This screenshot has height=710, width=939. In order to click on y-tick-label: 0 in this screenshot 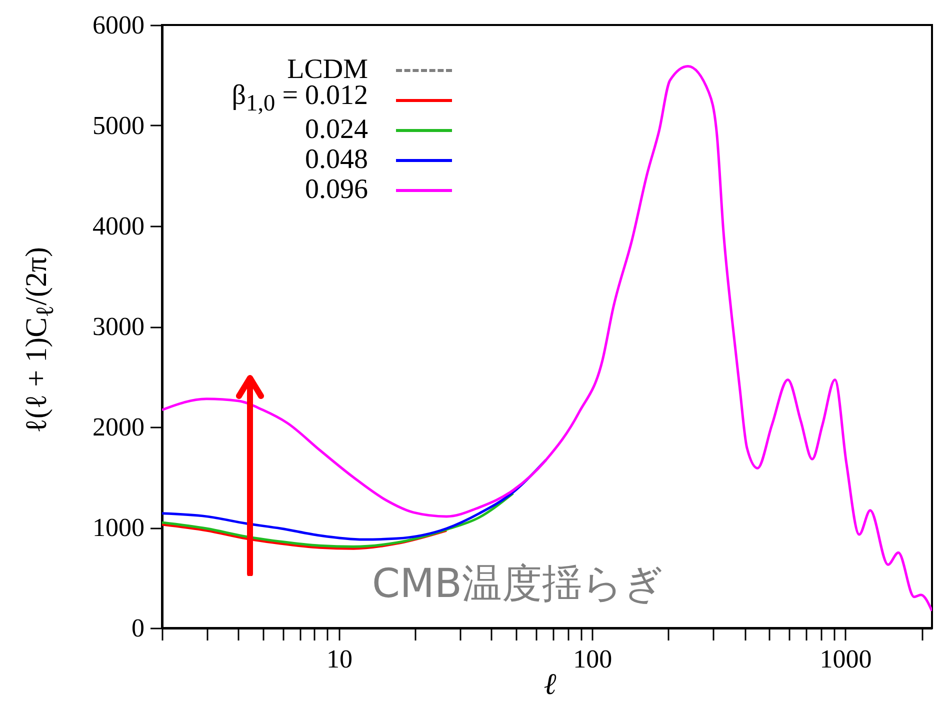, I will do `click(138, 628)`.